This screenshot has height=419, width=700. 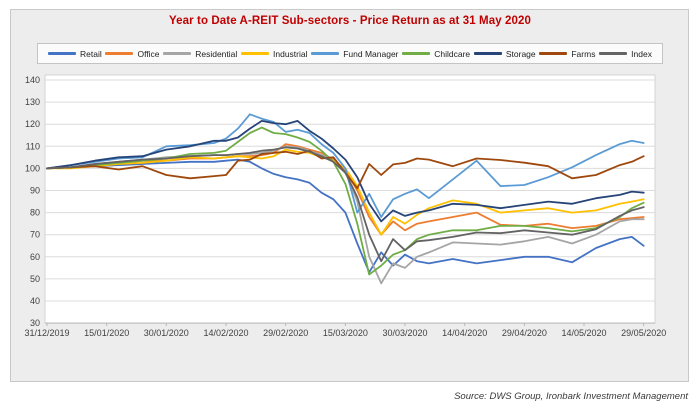 I want to click on legend-line-swatch-residential, so click(x=177, y=53).